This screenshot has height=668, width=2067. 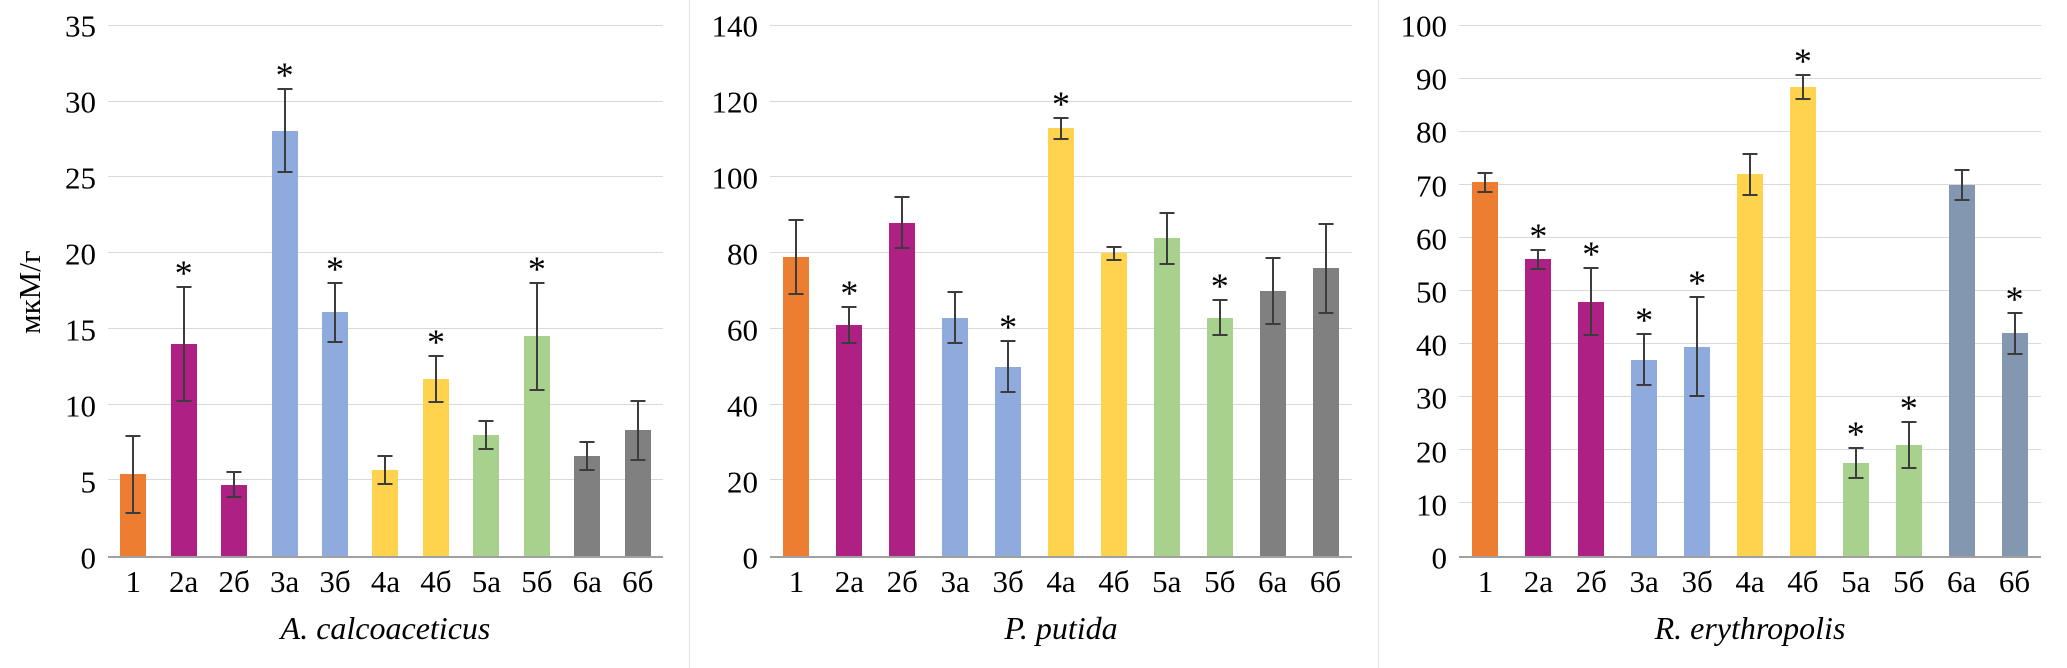 I want to click on y-tick-label: 100, so click(x=1424, y=26).